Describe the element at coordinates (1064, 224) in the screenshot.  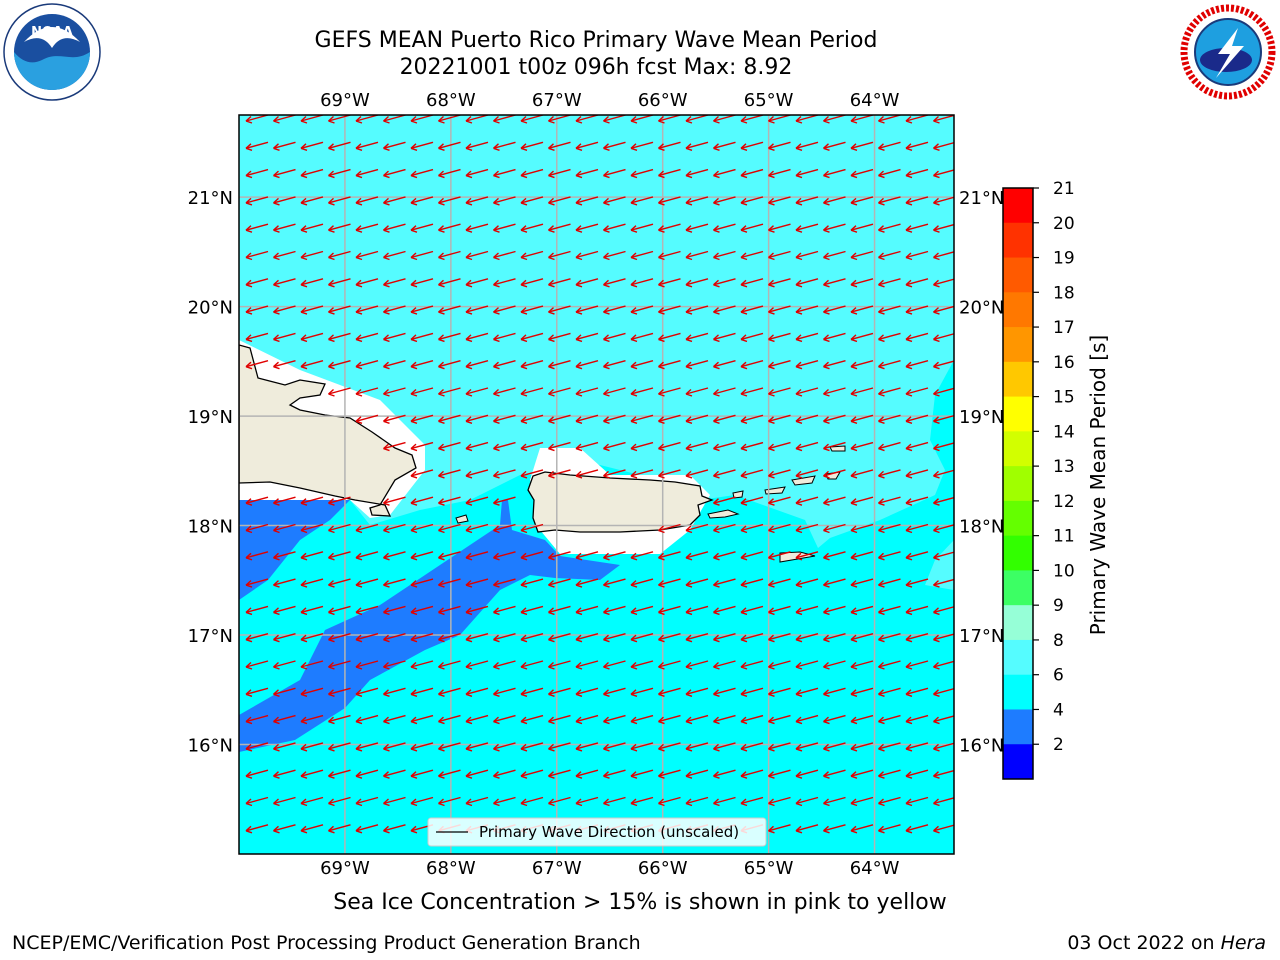
I see `colorbar-tick-label: 20` at that location.